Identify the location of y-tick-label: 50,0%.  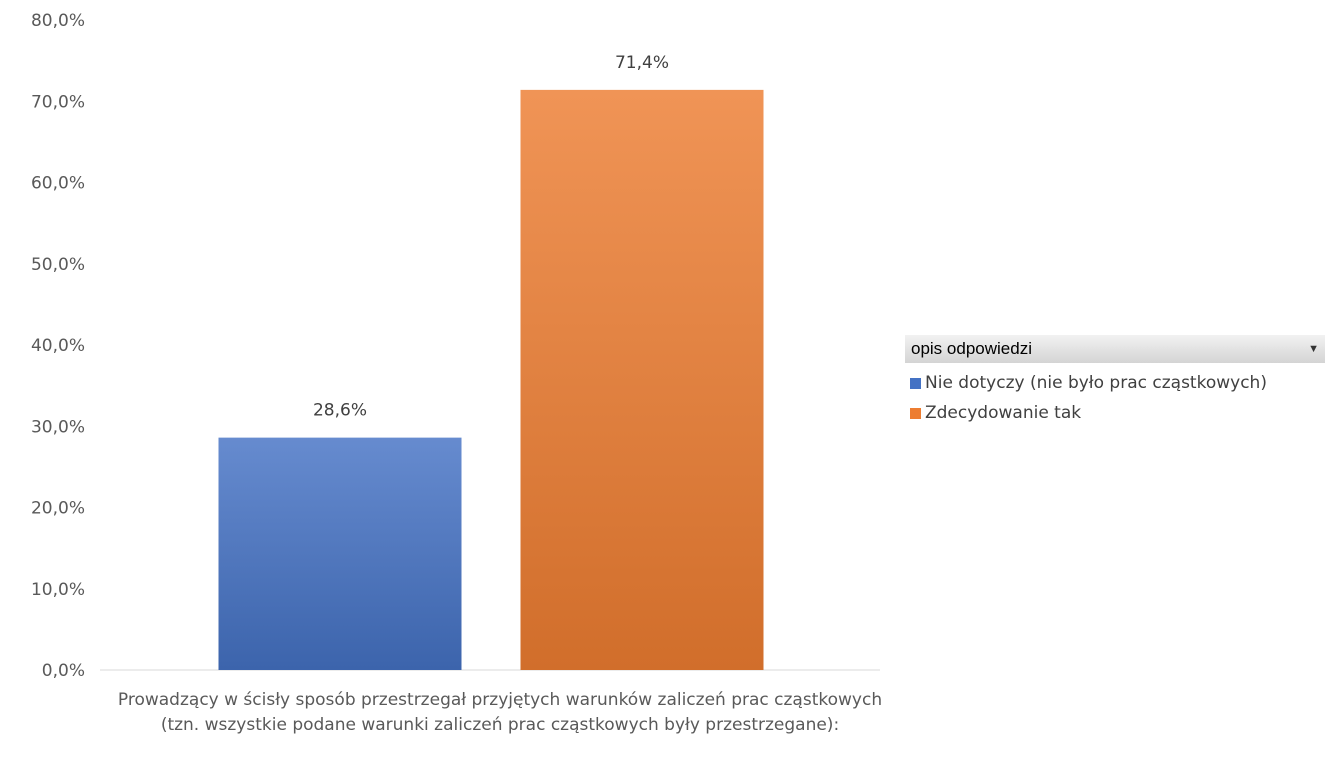
(58, 265).